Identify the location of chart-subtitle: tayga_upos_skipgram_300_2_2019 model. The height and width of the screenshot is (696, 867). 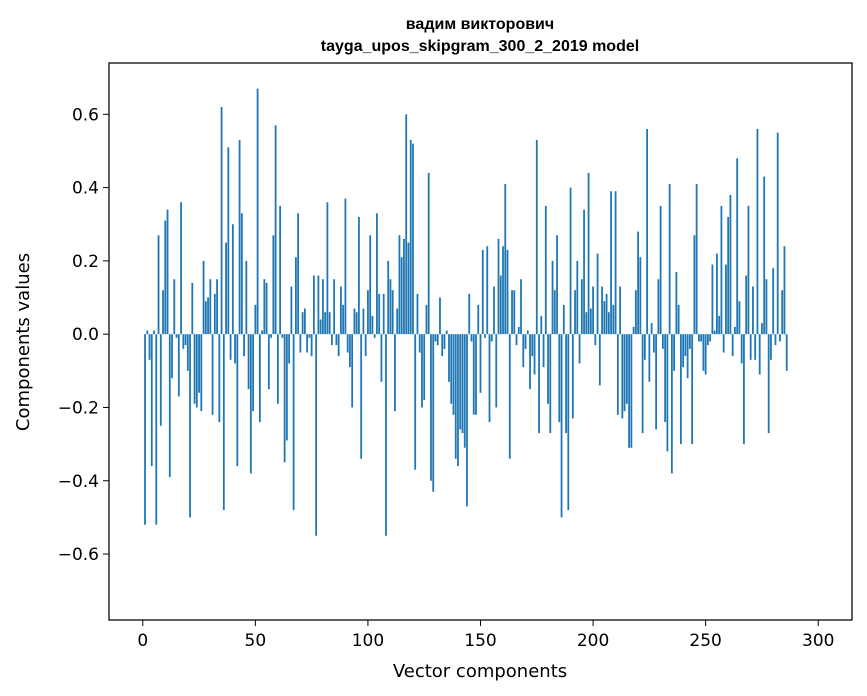
(480, 46).